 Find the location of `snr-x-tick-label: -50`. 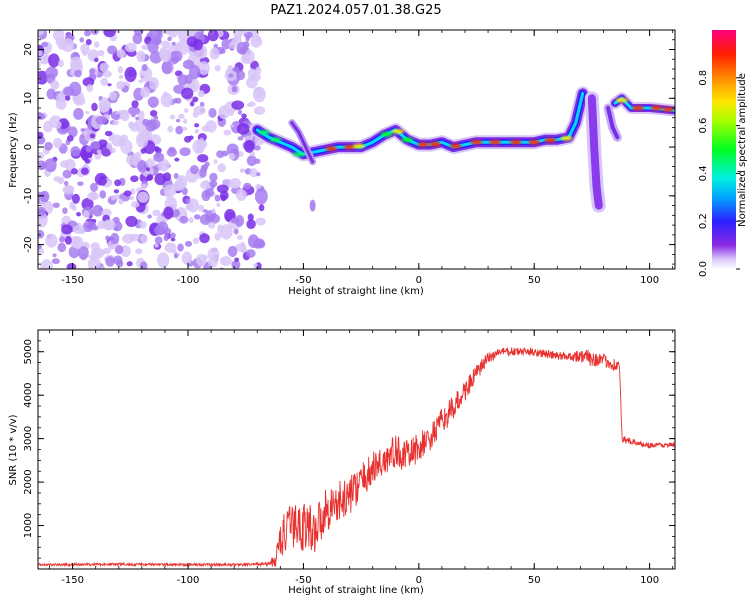

snr-x-tick-label: -50 is located at coordinates (303, 580).